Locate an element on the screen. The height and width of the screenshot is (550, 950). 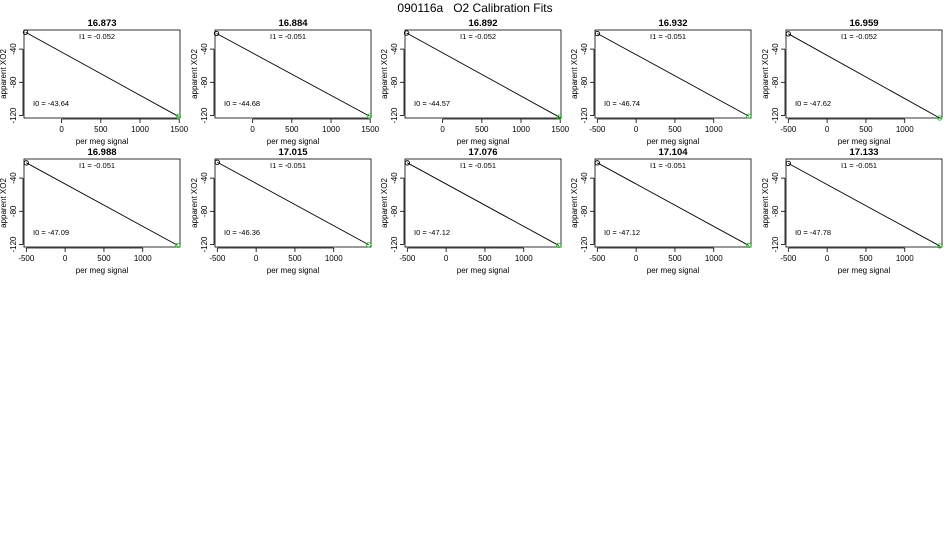
x-tick-label: 1500 is located at coordinates (560, 129).